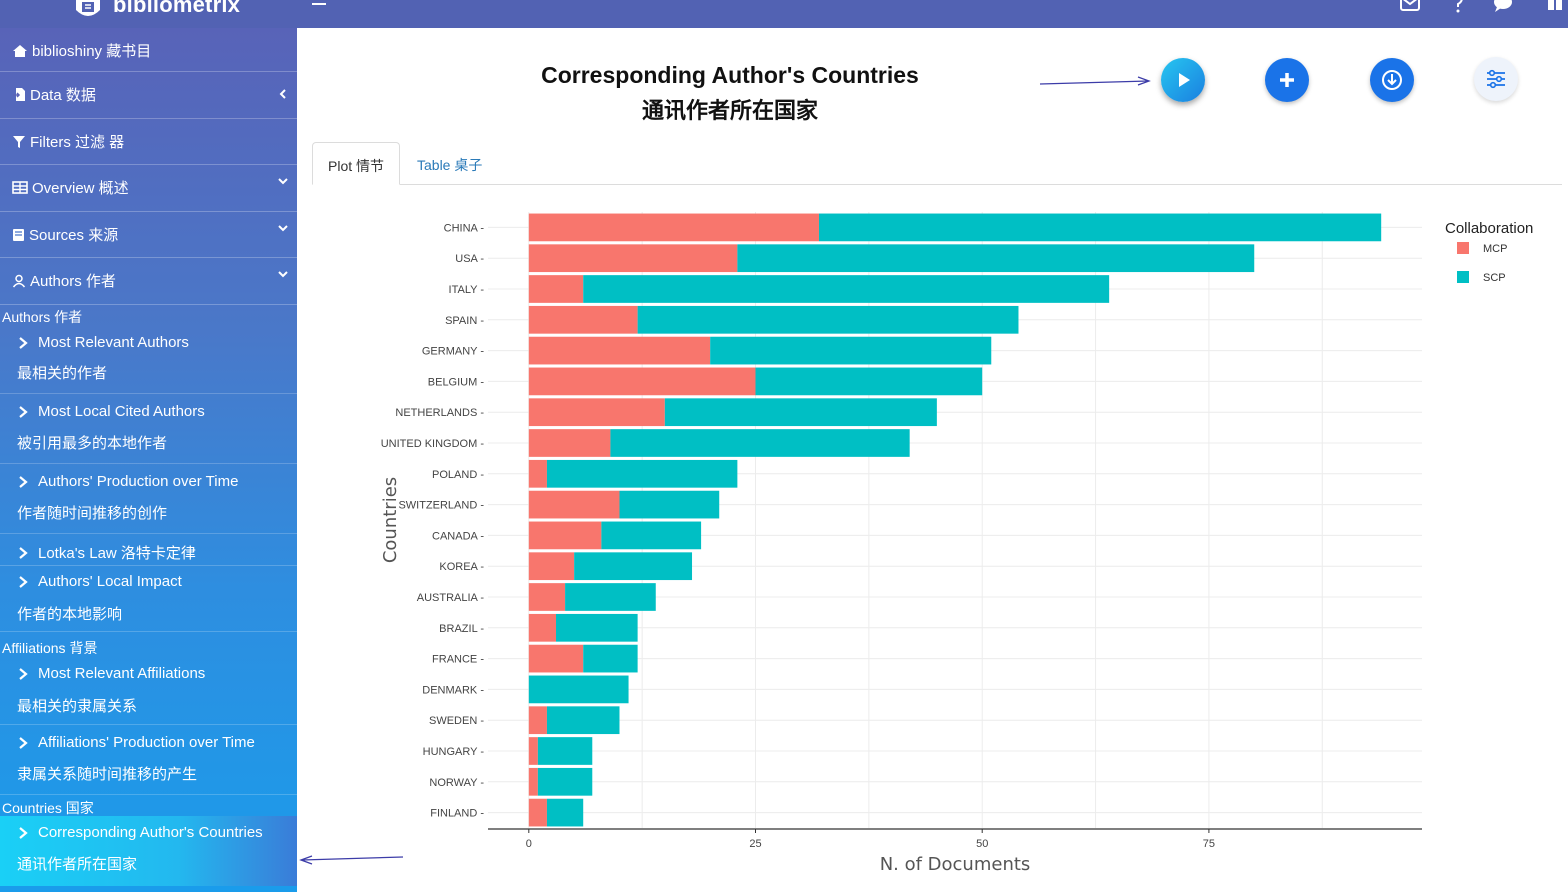  Describe the element at coordinates (148, 188) in the screenshot. I see `sidebar-item-overview: Overview 概述` at that location.